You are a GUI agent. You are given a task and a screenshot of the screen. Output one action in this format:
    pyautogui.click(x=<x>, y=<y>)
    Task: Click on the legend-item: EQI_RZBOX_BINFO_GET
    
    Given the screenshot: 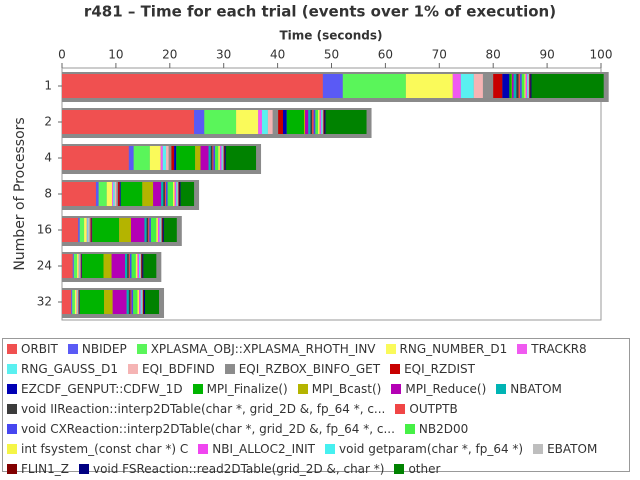 What is the action you would take?
    pyautogui.click(x=302, y=369)
    